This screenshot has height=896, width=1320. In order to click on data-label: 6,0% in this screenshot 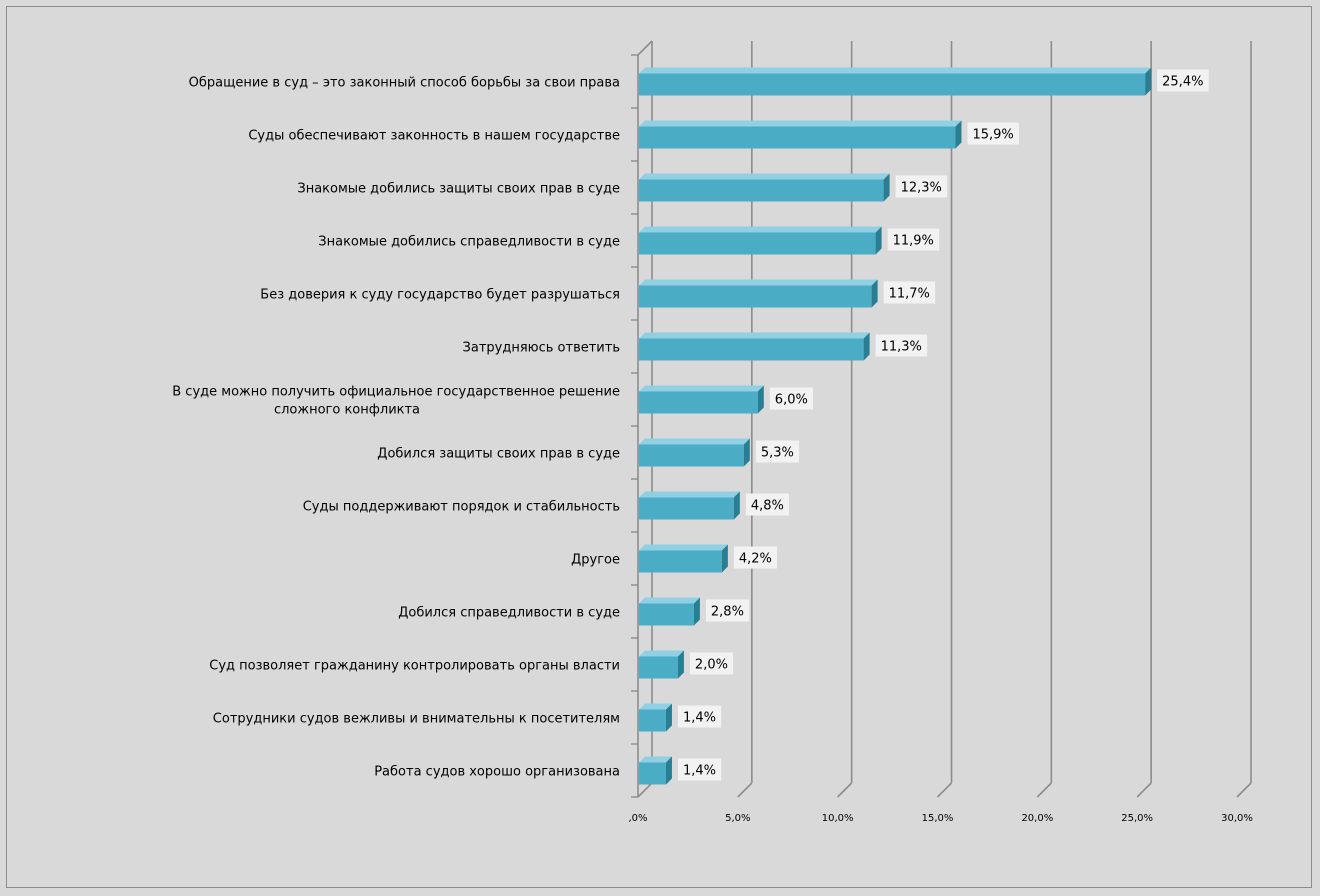, I will do `click(791, 400)`.